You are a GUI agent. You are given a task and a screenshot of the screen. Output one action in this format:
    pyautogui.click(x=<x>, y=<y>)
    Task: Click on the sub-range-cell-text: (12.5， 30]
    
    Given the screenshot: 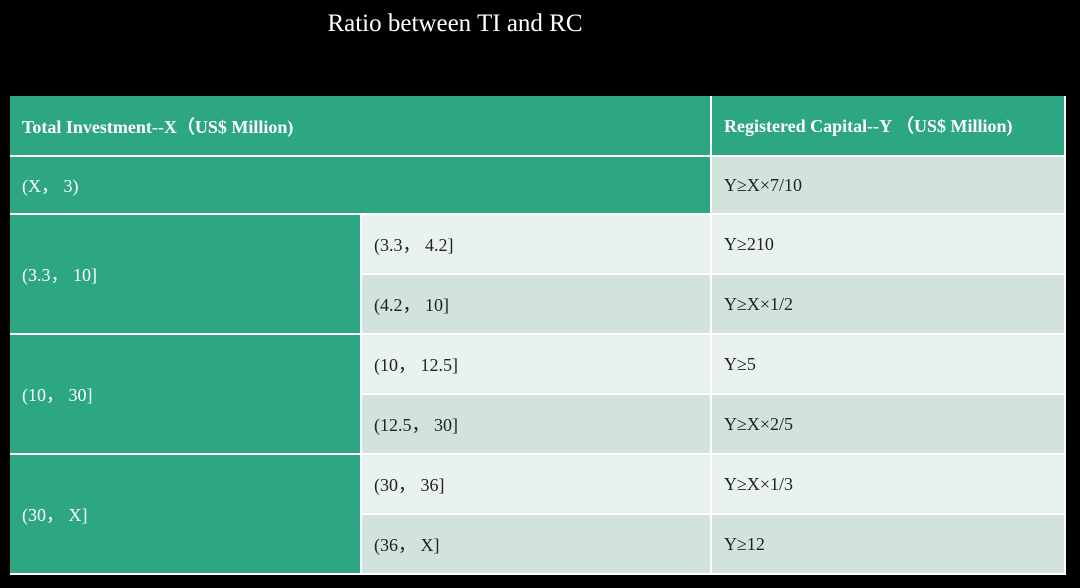 What is the action you would take?
    pyautogui.click(x=416, y=425)
    